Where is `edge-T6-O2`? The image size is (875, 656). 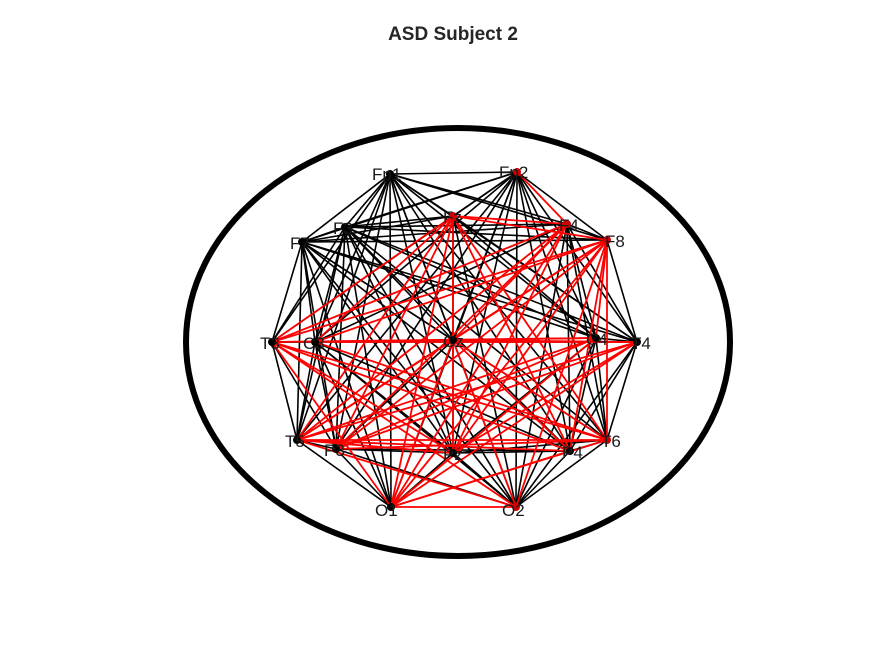 edge-T6-O2 is located at coordinates (561, 473).